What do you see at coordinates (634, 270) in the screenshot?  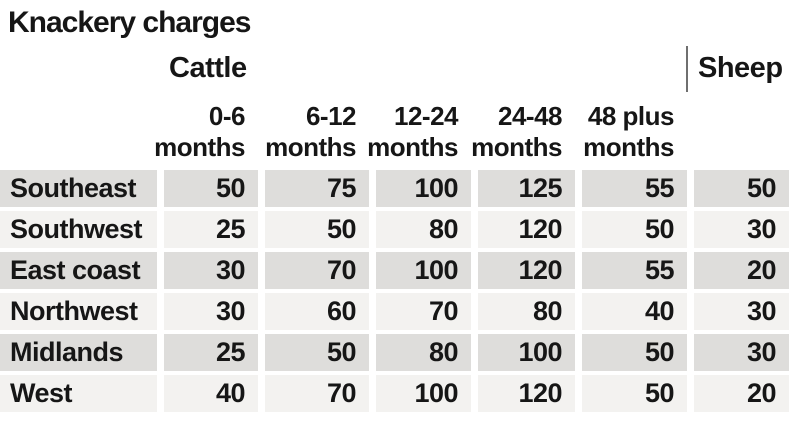 I see `cell-east-coast-48-plus: 55` at bounding box center [634, 270].